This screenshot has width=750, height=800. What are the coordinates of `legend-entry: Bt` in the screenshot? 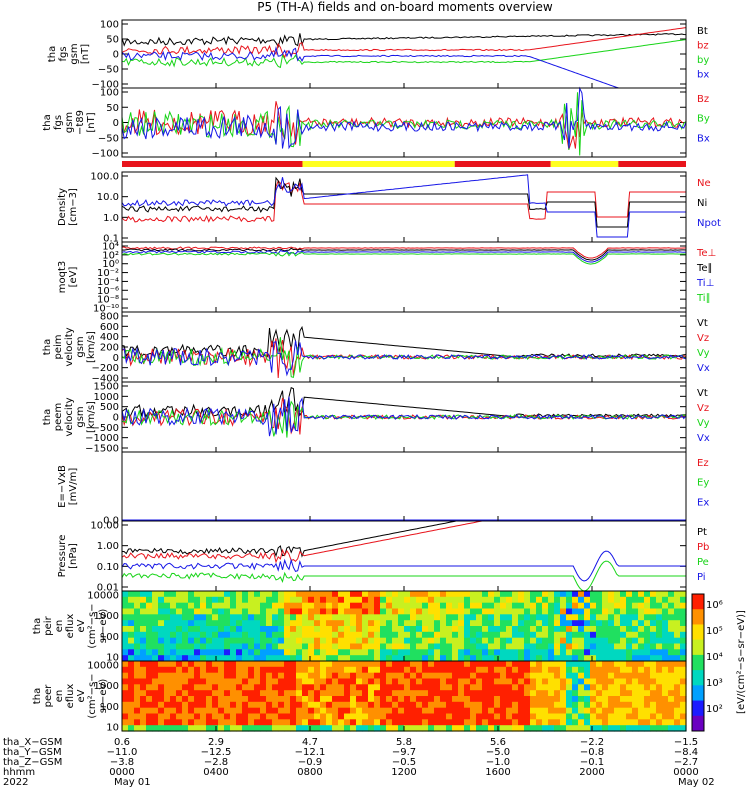 It's located at (702, 31).